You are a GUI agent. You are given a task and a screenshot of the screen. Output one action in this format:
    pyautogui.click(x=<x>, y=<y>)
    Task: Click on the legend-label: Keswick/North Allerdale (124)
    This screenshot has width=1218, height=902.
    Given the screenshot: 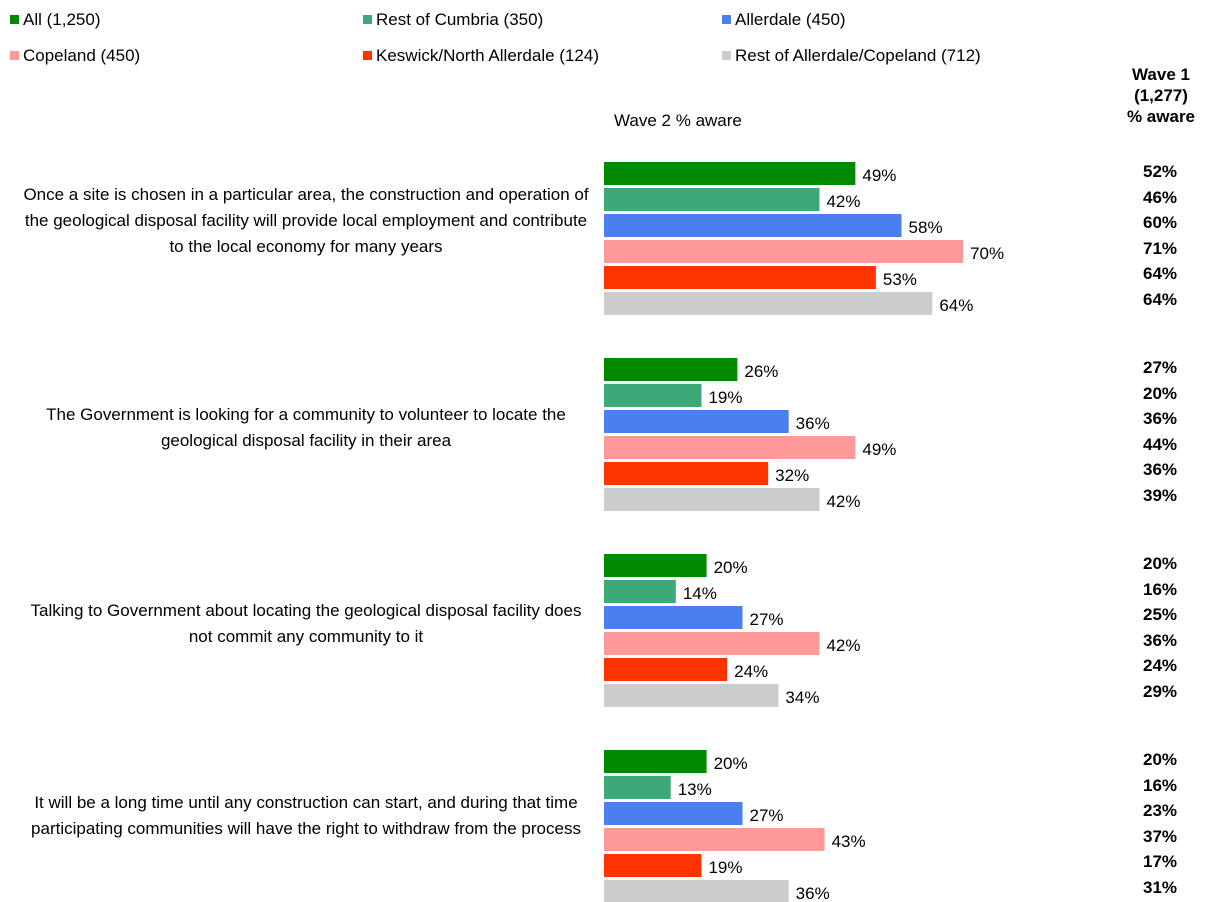 What is the action you would take?
    pyautogui.click(x=487, y=55)
    